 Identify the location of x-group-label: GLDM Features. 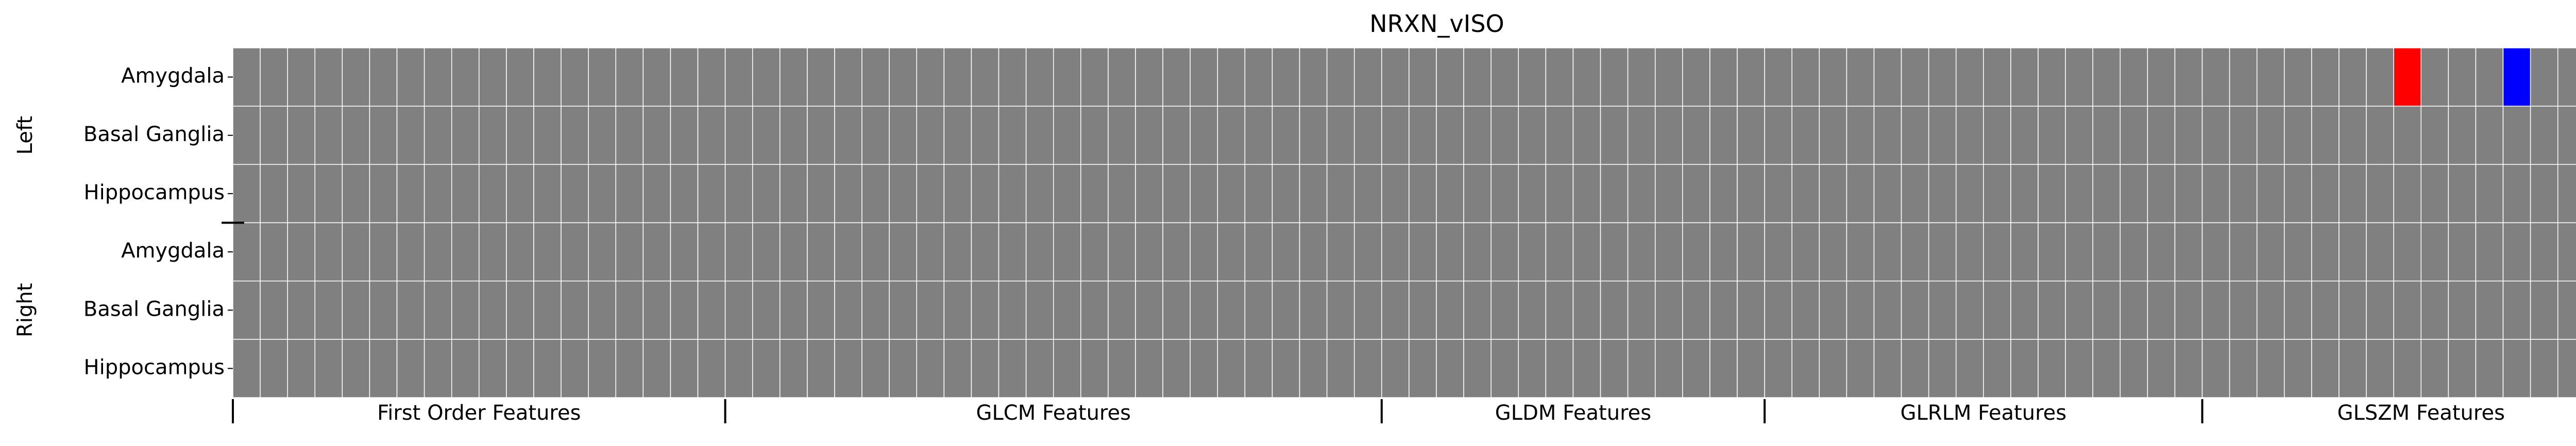
(1573, 413).